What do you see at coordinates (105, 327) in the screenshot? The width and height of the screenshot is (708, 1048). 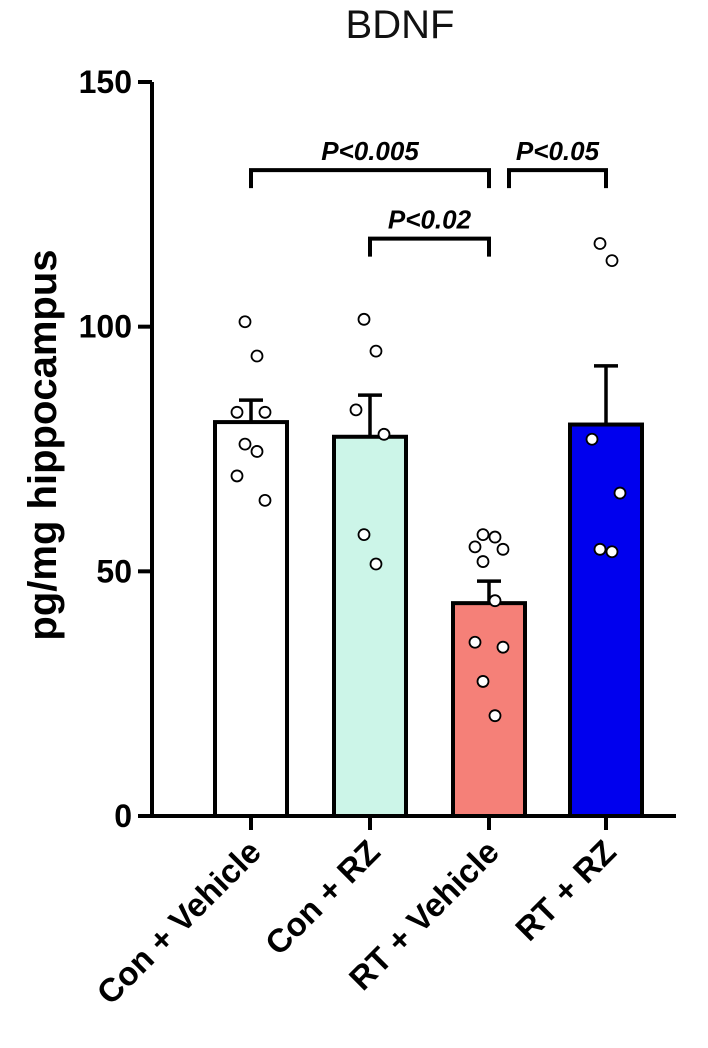 I see `y-tick-label: 100` at bounding box center [105, 327].